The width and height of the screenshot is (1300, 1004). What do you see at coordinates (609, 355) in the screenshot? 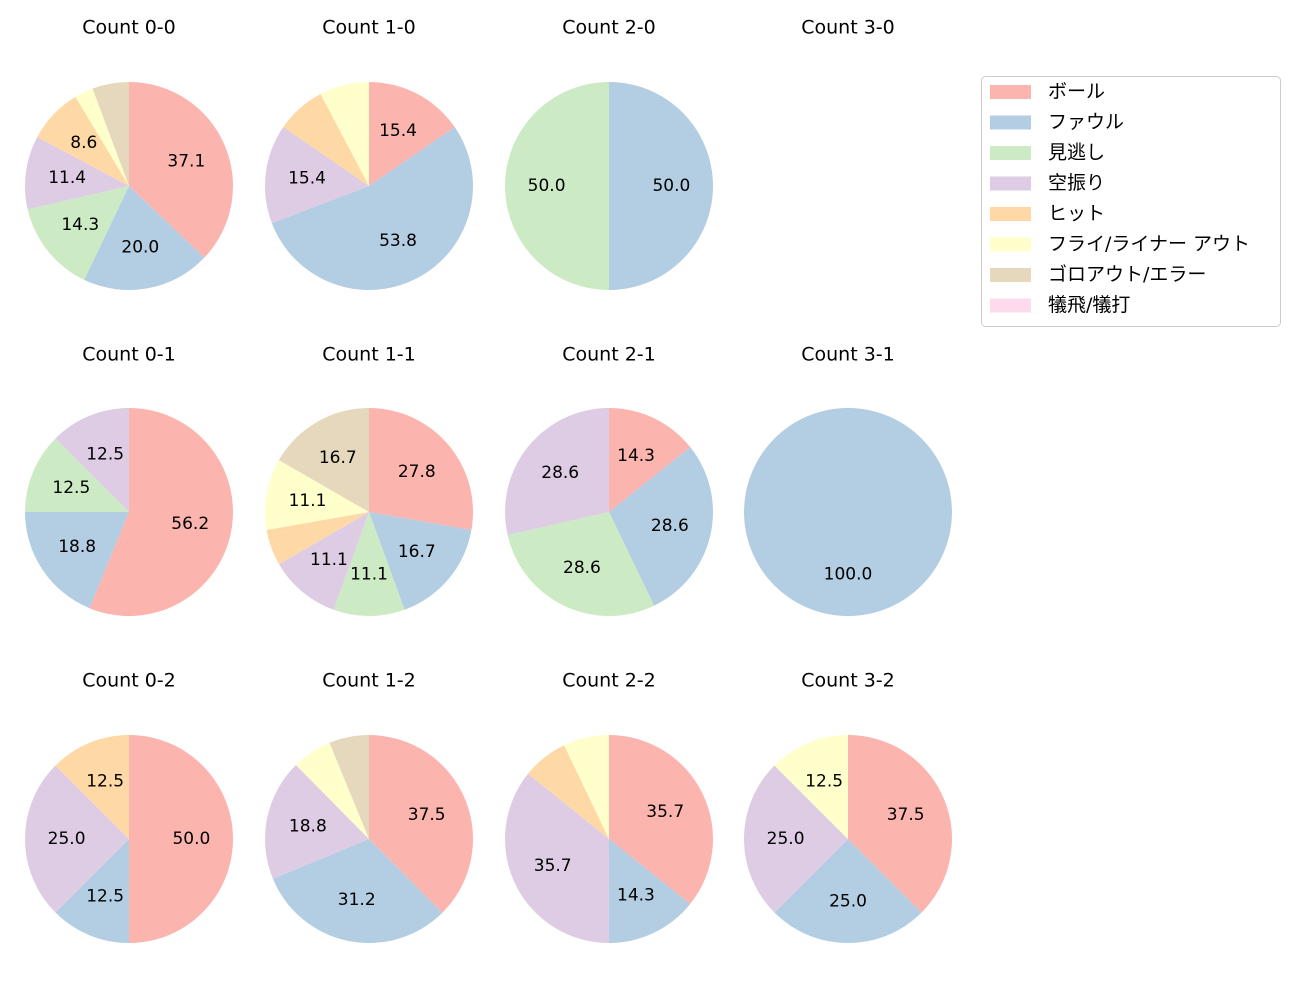
I see `chart-title: Count 2-1` at bounding box center [609, 355].